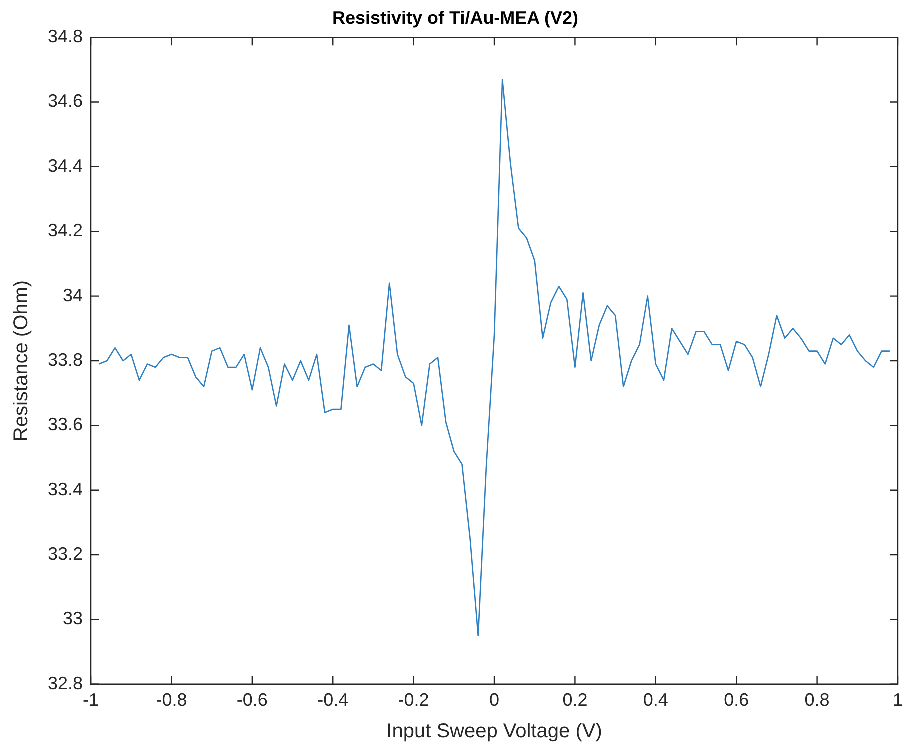 The image size is (909, 752). I want to click on x-tick-label: 0.2, so click(575, 700).